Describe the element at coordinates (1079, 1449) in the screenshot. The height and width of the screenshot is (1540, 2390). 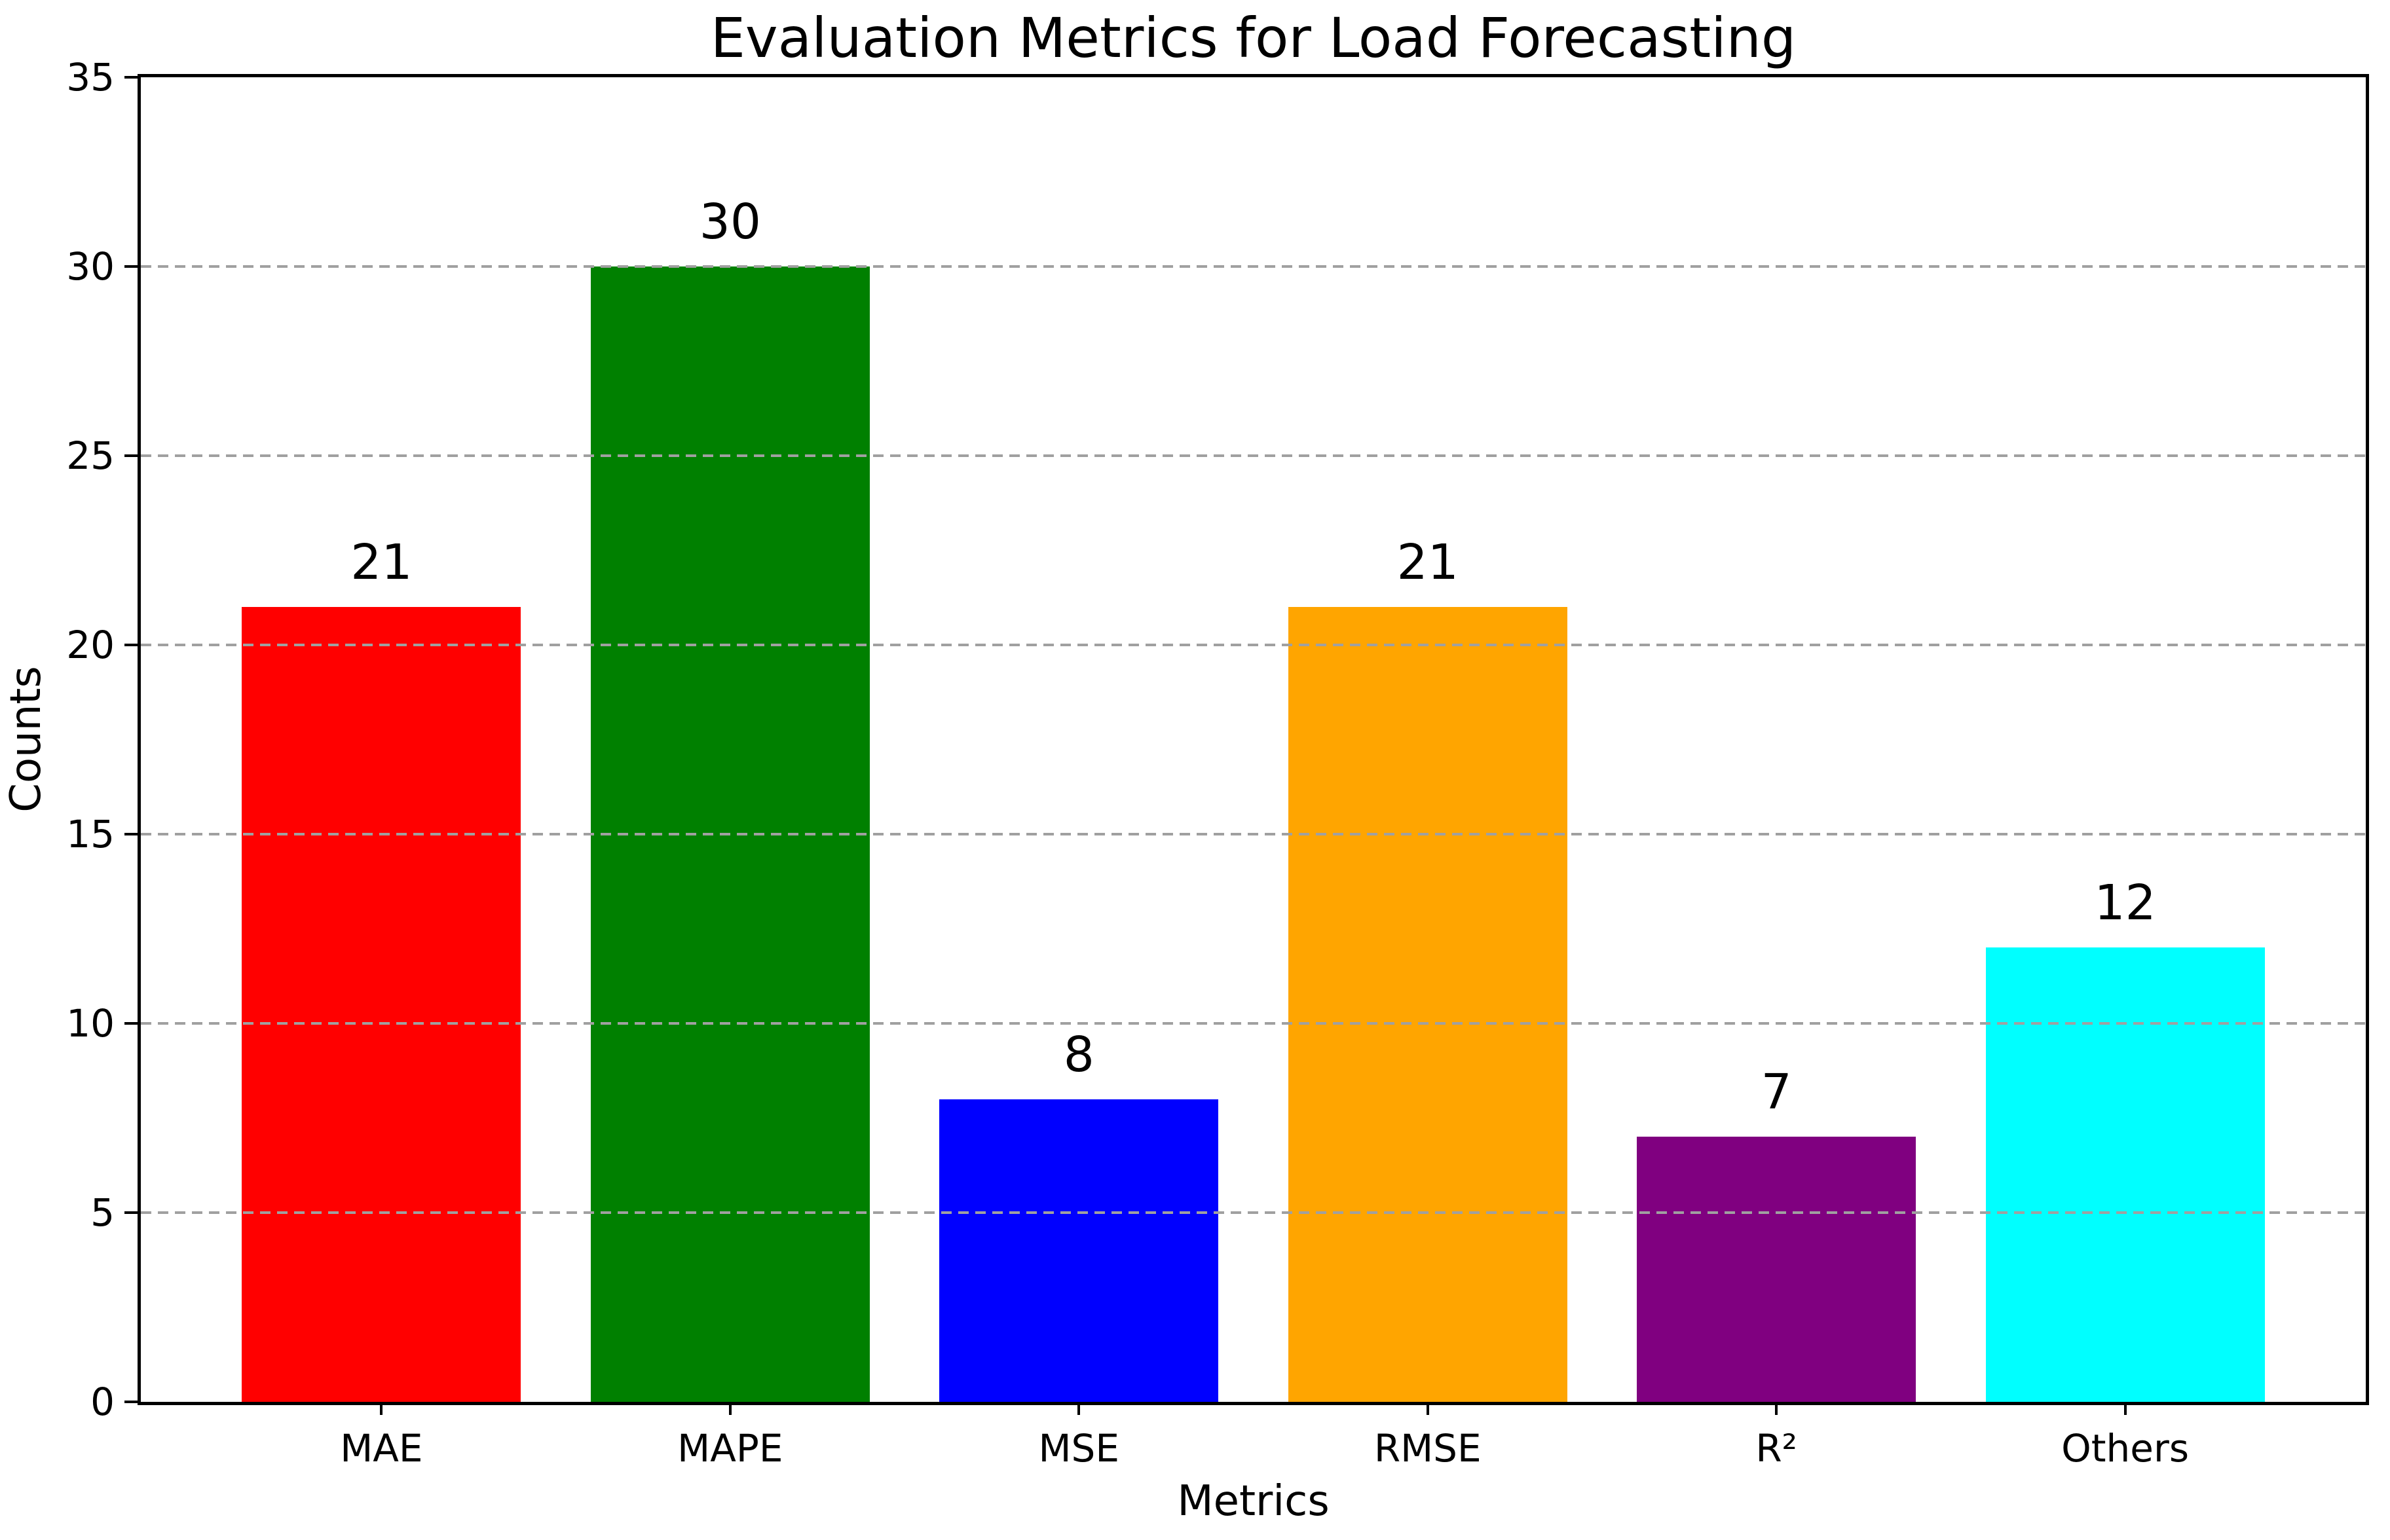
I see `x-tick-label: MSE` at that location.